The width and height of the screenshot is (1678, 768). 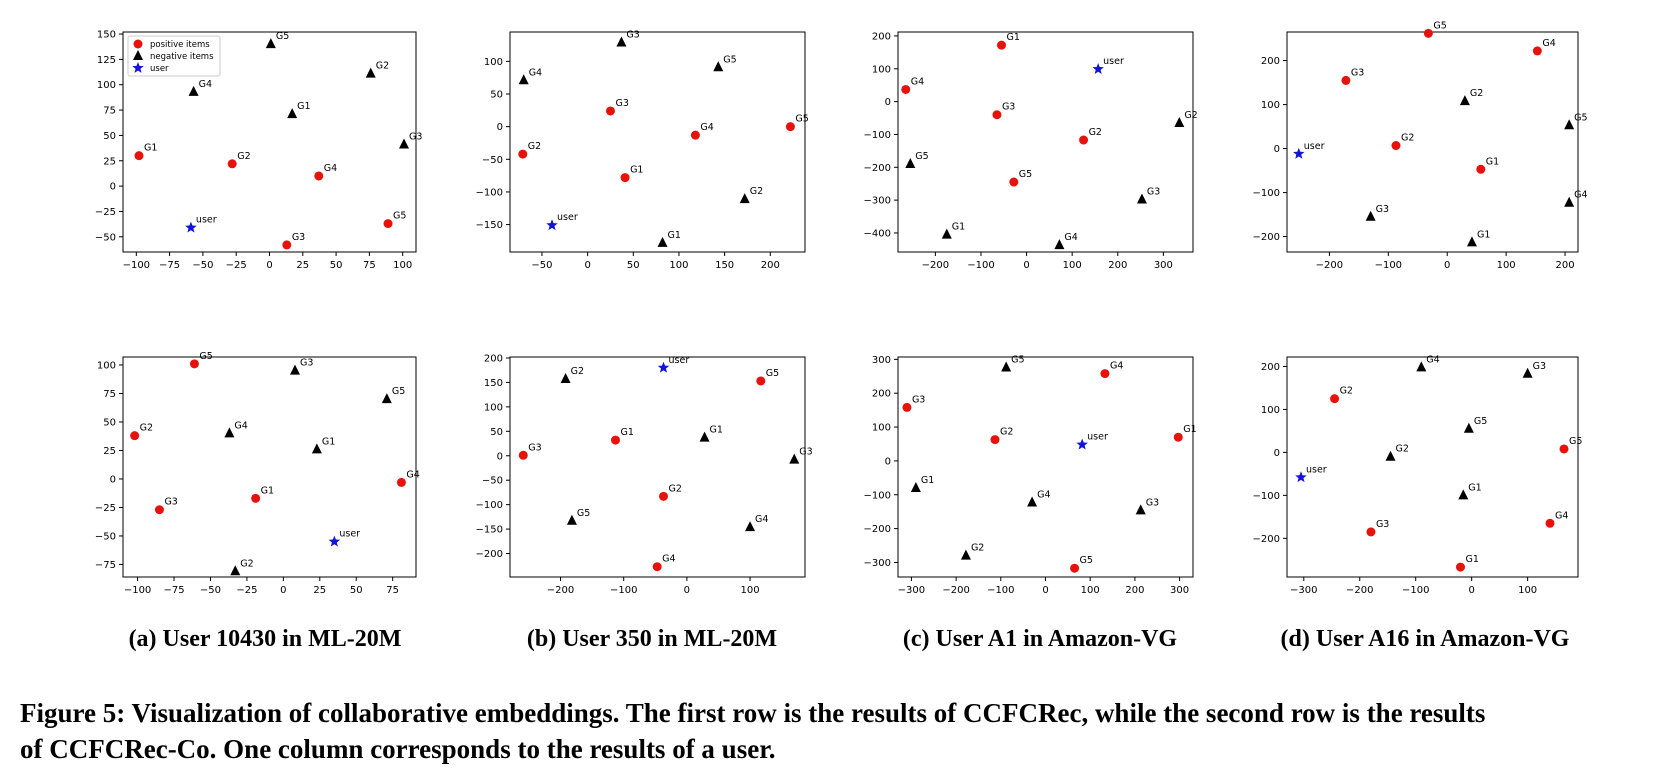 I want to click on y-tick-label: 150, so click(x=106, y=35).